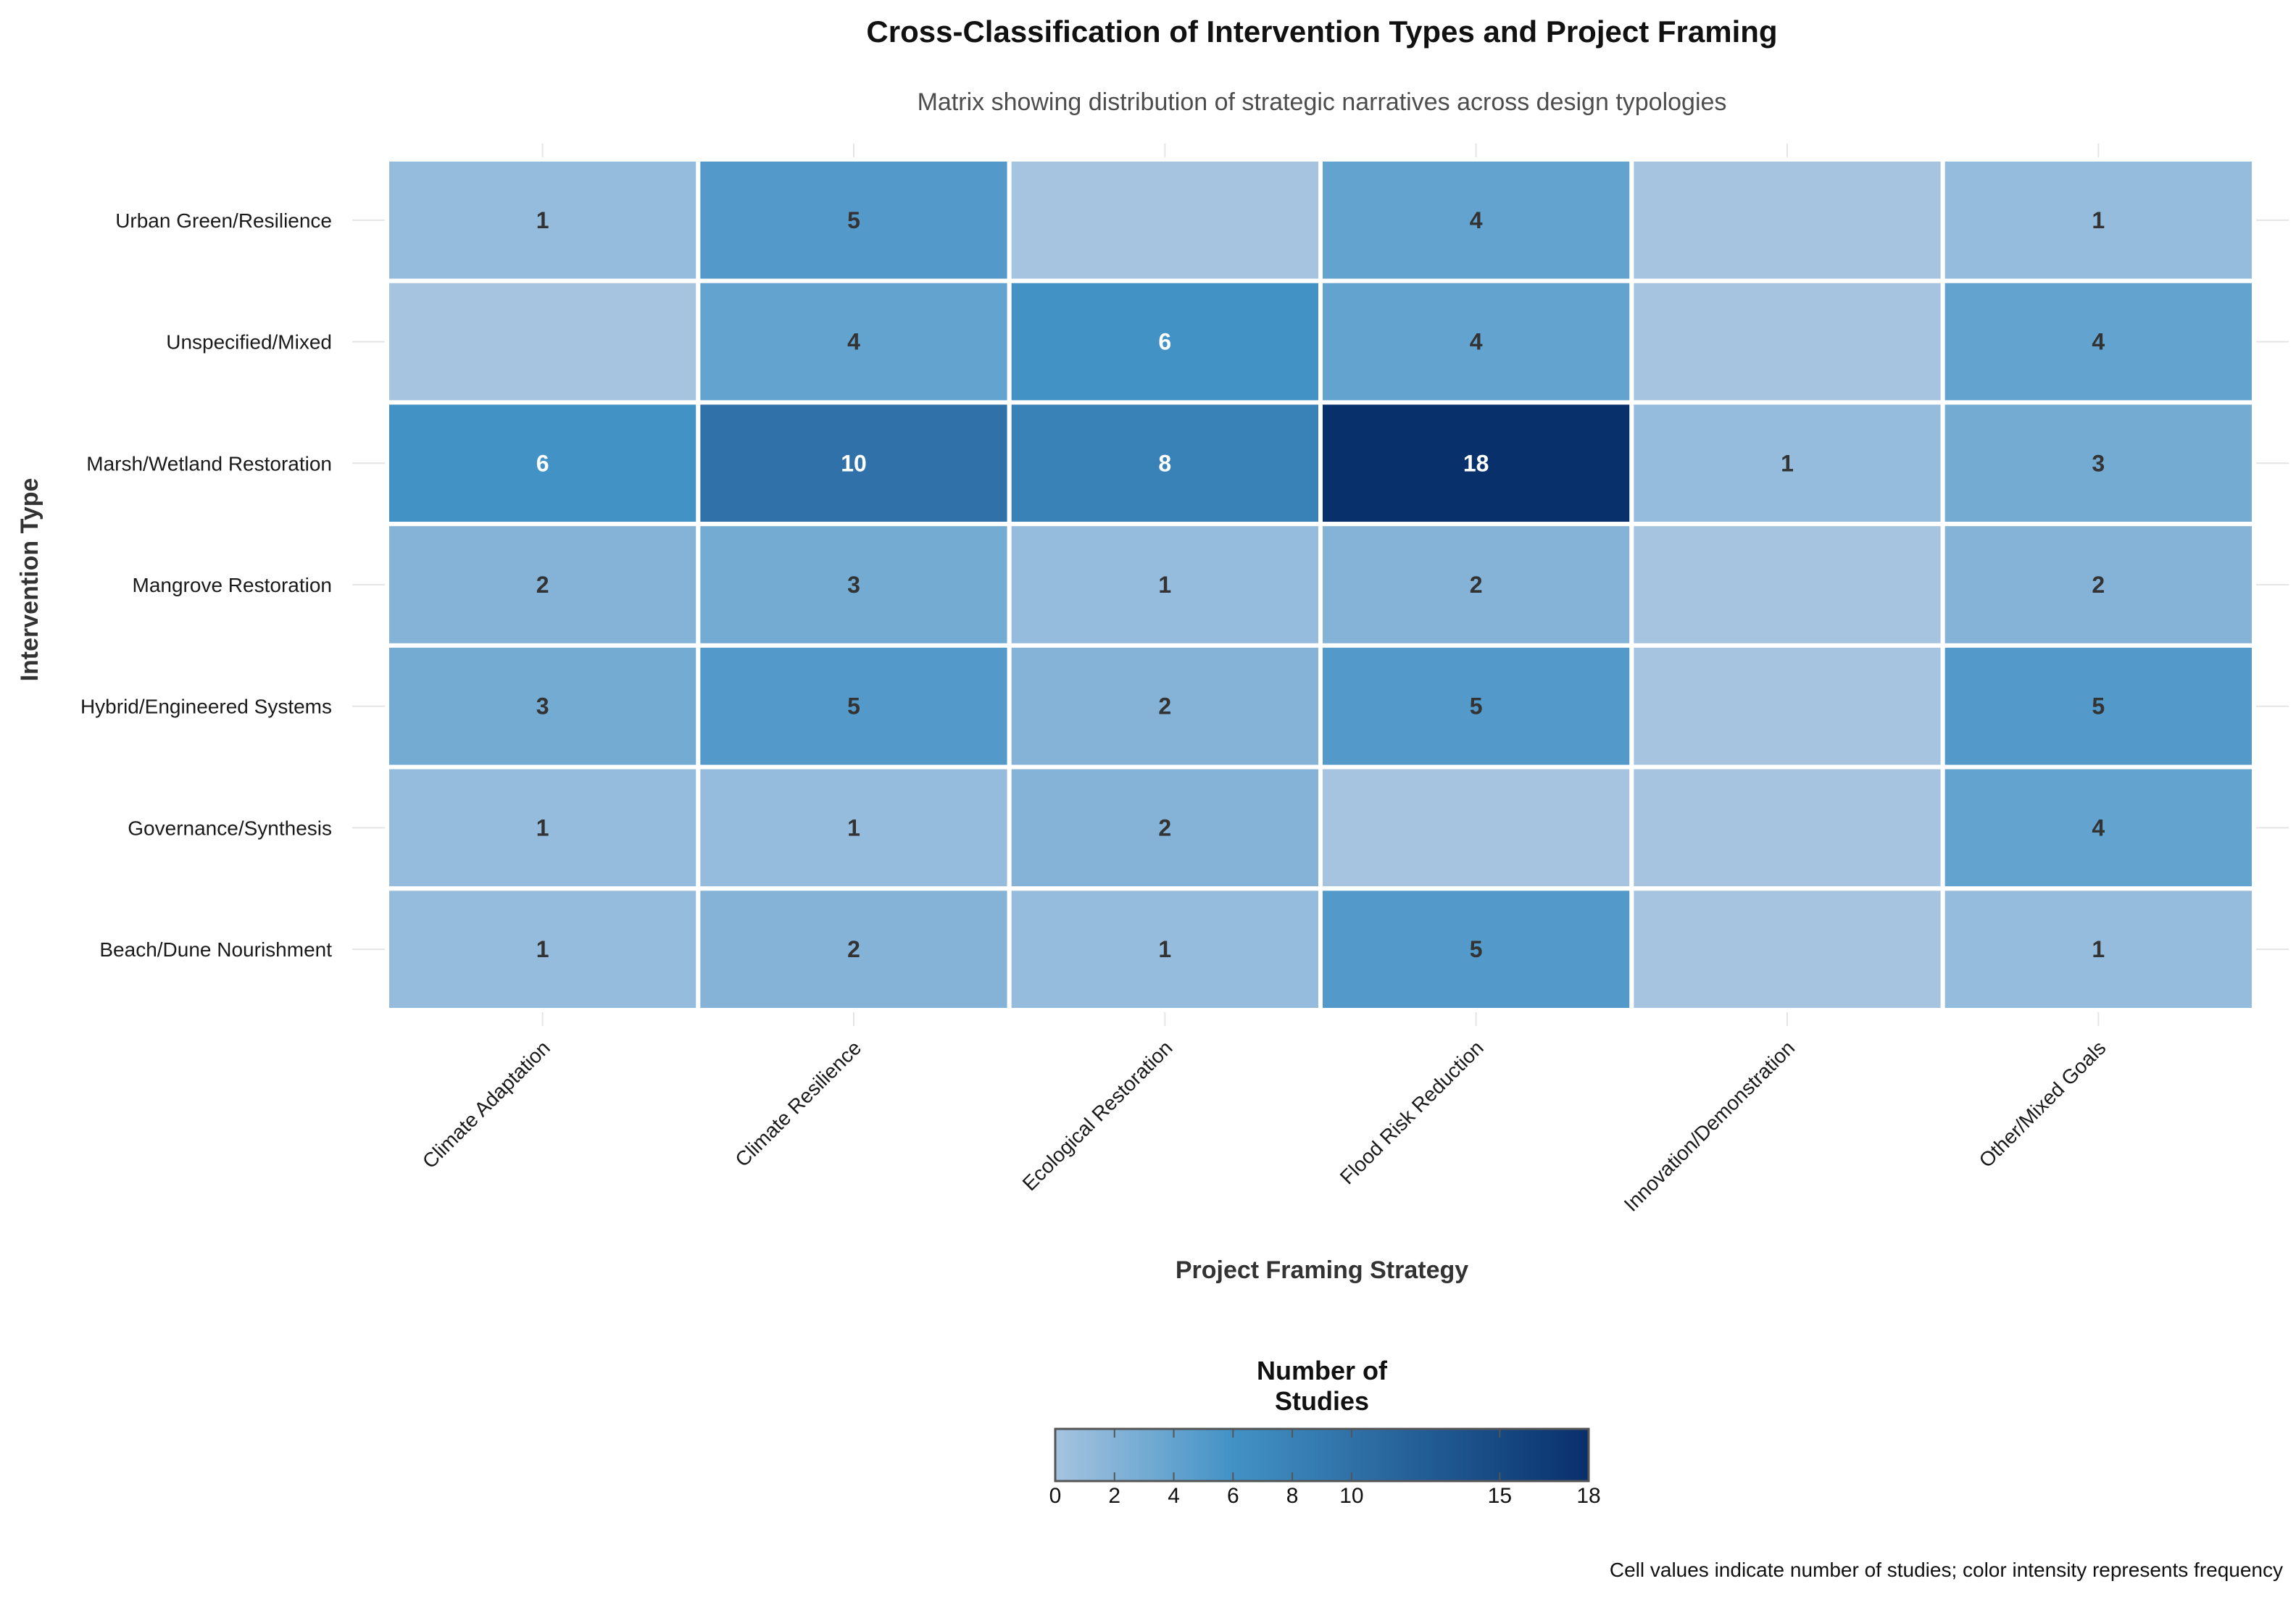 The height and width of the screenshot is (1597, 2296). What do you see at coordinates (1174, 1496) in the screenshot?
I see `legend-tick-label: 4` at bounding box center [1174, 1496].